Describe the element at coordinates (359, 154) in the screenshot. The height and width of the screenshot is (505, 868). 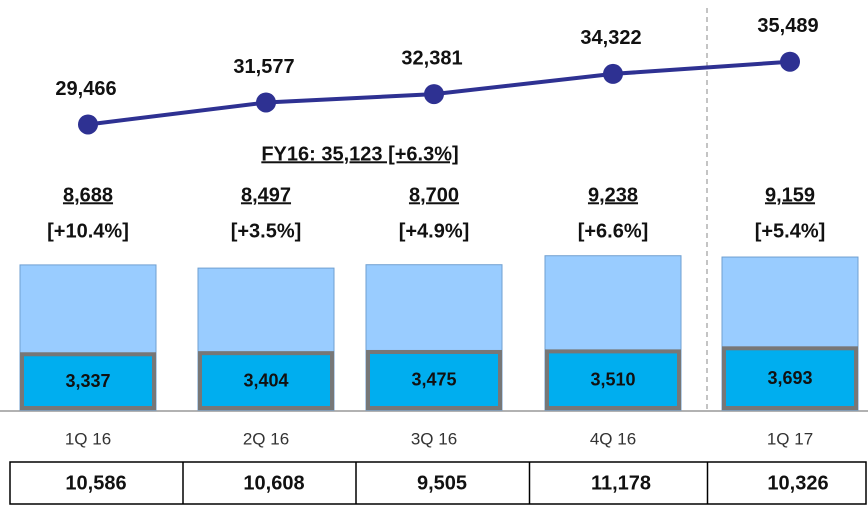
I see `annotation: FY16: 35,123 [+6.3%]` at that location.